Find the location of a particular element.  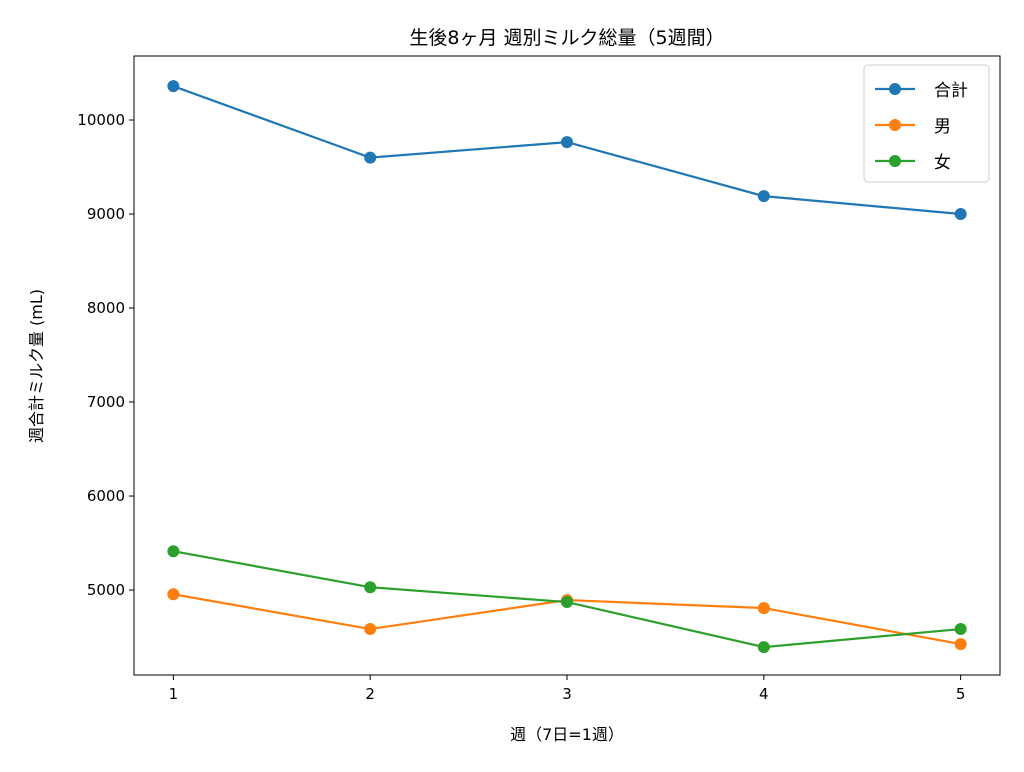

legend-box is located at coordinates (926, 123).